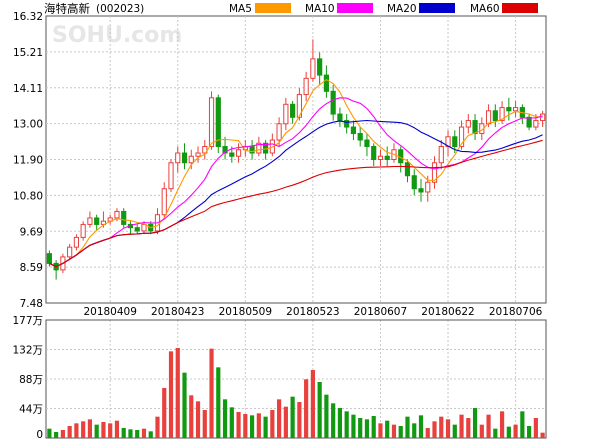  I want to click on price-tick-label: 8.59, so click(31, 268).